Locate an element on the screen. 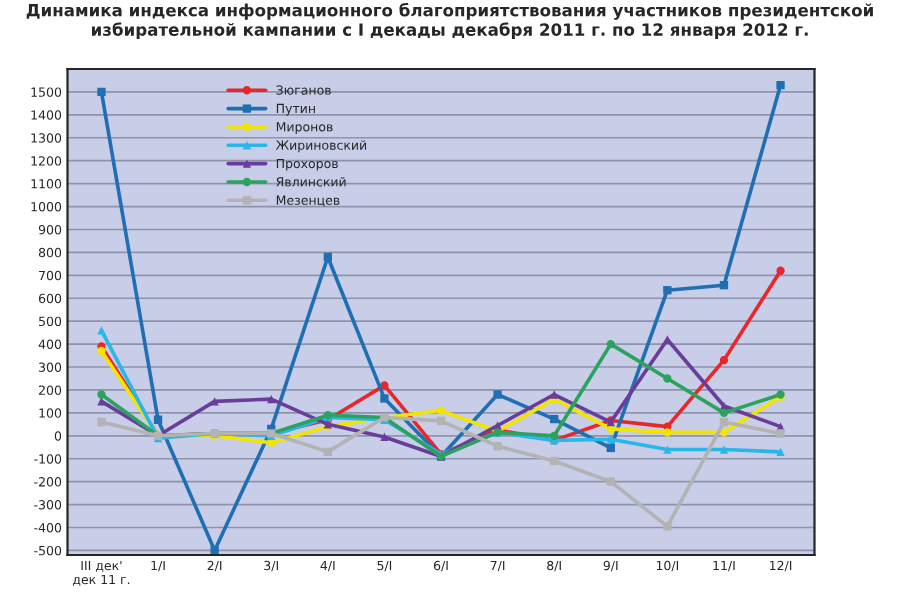 This screenshot has width=900, height=600. chart-title: Динамика индекса информационного благоприятствования участников президентской избирательной кампании с I декады декабря 2011 г. по 12 января 2012 г. is located at coordinates (449, 21).